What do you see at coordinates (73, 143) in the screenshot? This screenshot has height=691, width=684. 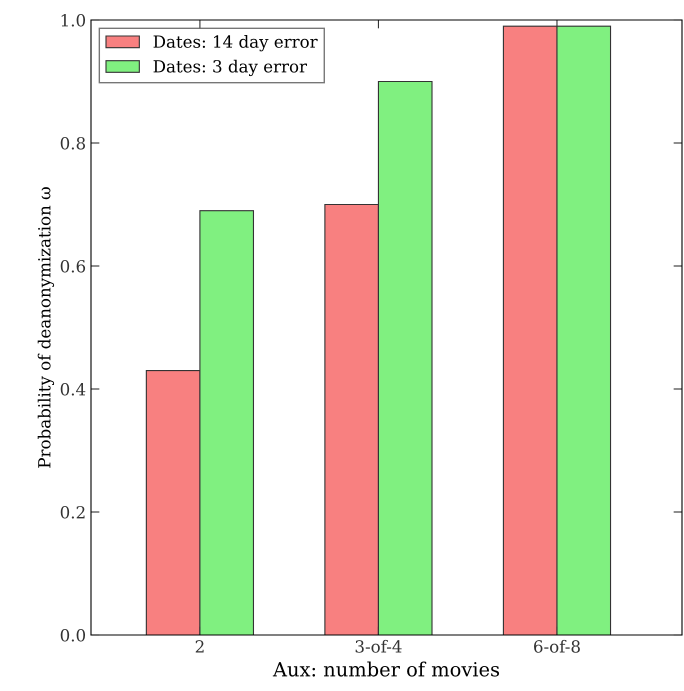 I see `y-tick-label: 0.8` at bounding box center [73, 143].